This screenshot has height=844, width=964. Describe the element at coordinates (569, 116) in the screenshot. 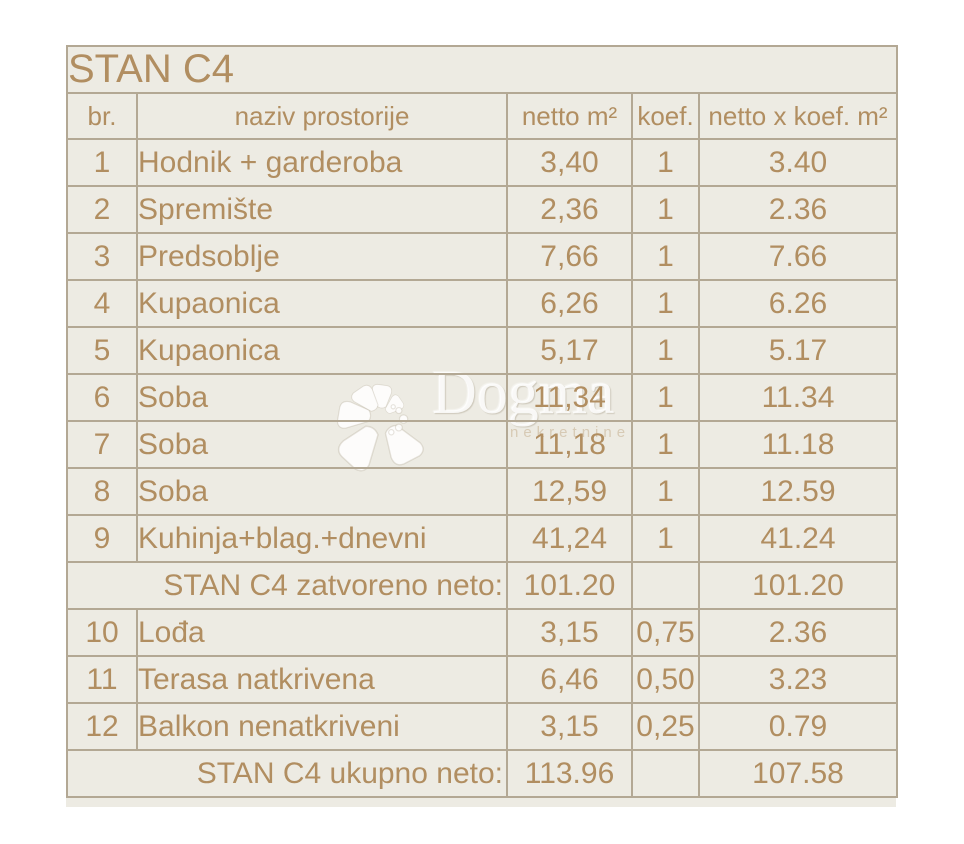

I see `column-header-2: netto m²` at that location.